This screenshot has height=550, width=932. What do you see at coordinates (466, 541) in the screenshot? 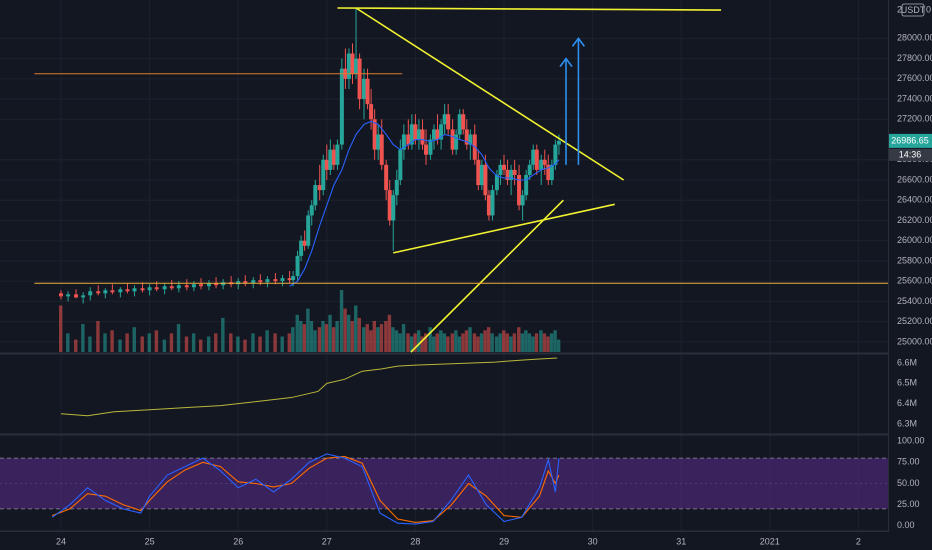
I see `time-axis: 24 25 26 27 28 29 30 31 2021 2` at bounding box center [466, 541].